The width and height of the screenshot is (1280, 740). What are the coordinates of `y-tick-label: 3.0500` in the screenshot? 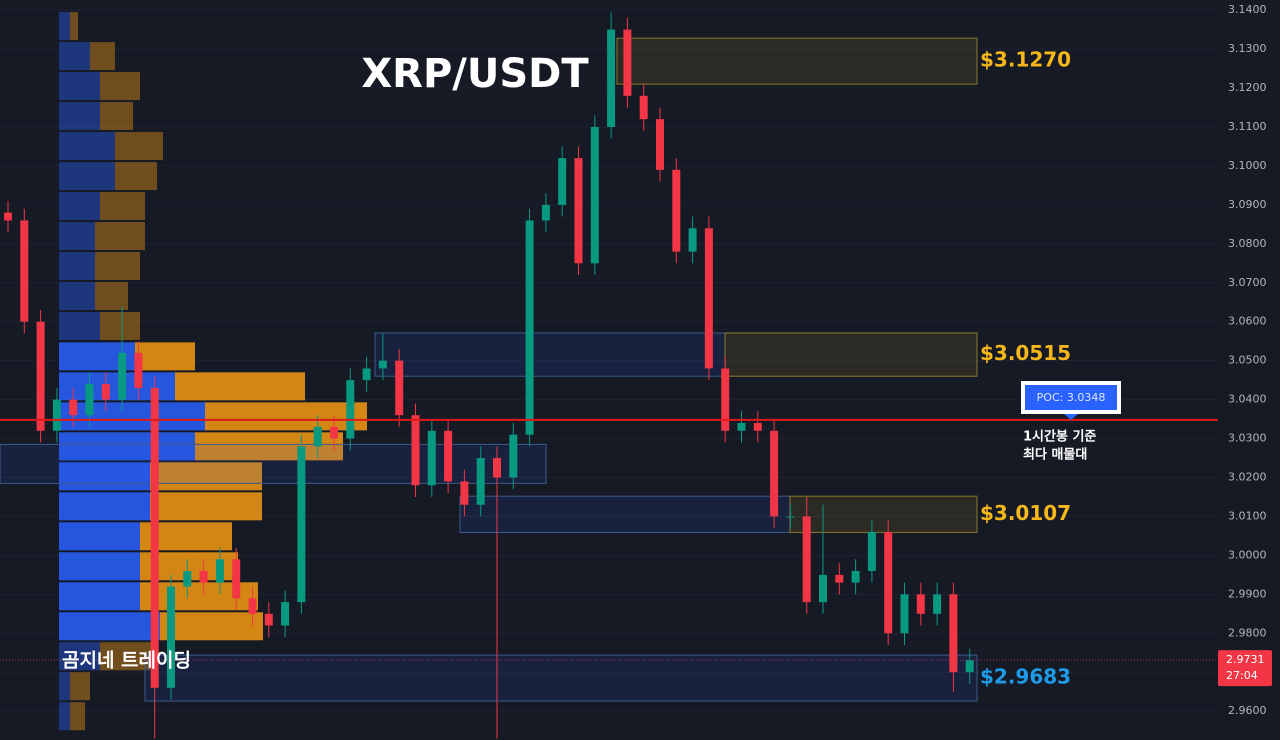 It's located at (1247, 360).